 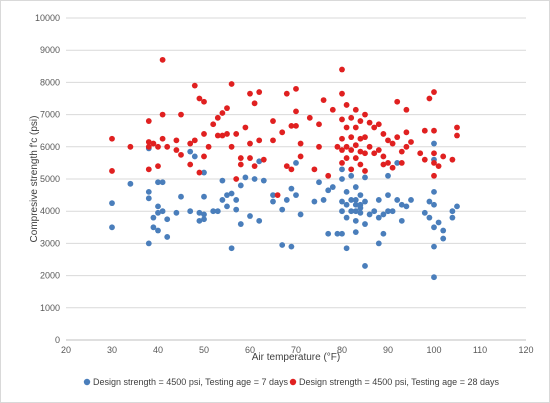 What do you see at coordinates (250, 350) in the screenshot?
I see `x-tick-label: 60` at bounding box center [250, 350].